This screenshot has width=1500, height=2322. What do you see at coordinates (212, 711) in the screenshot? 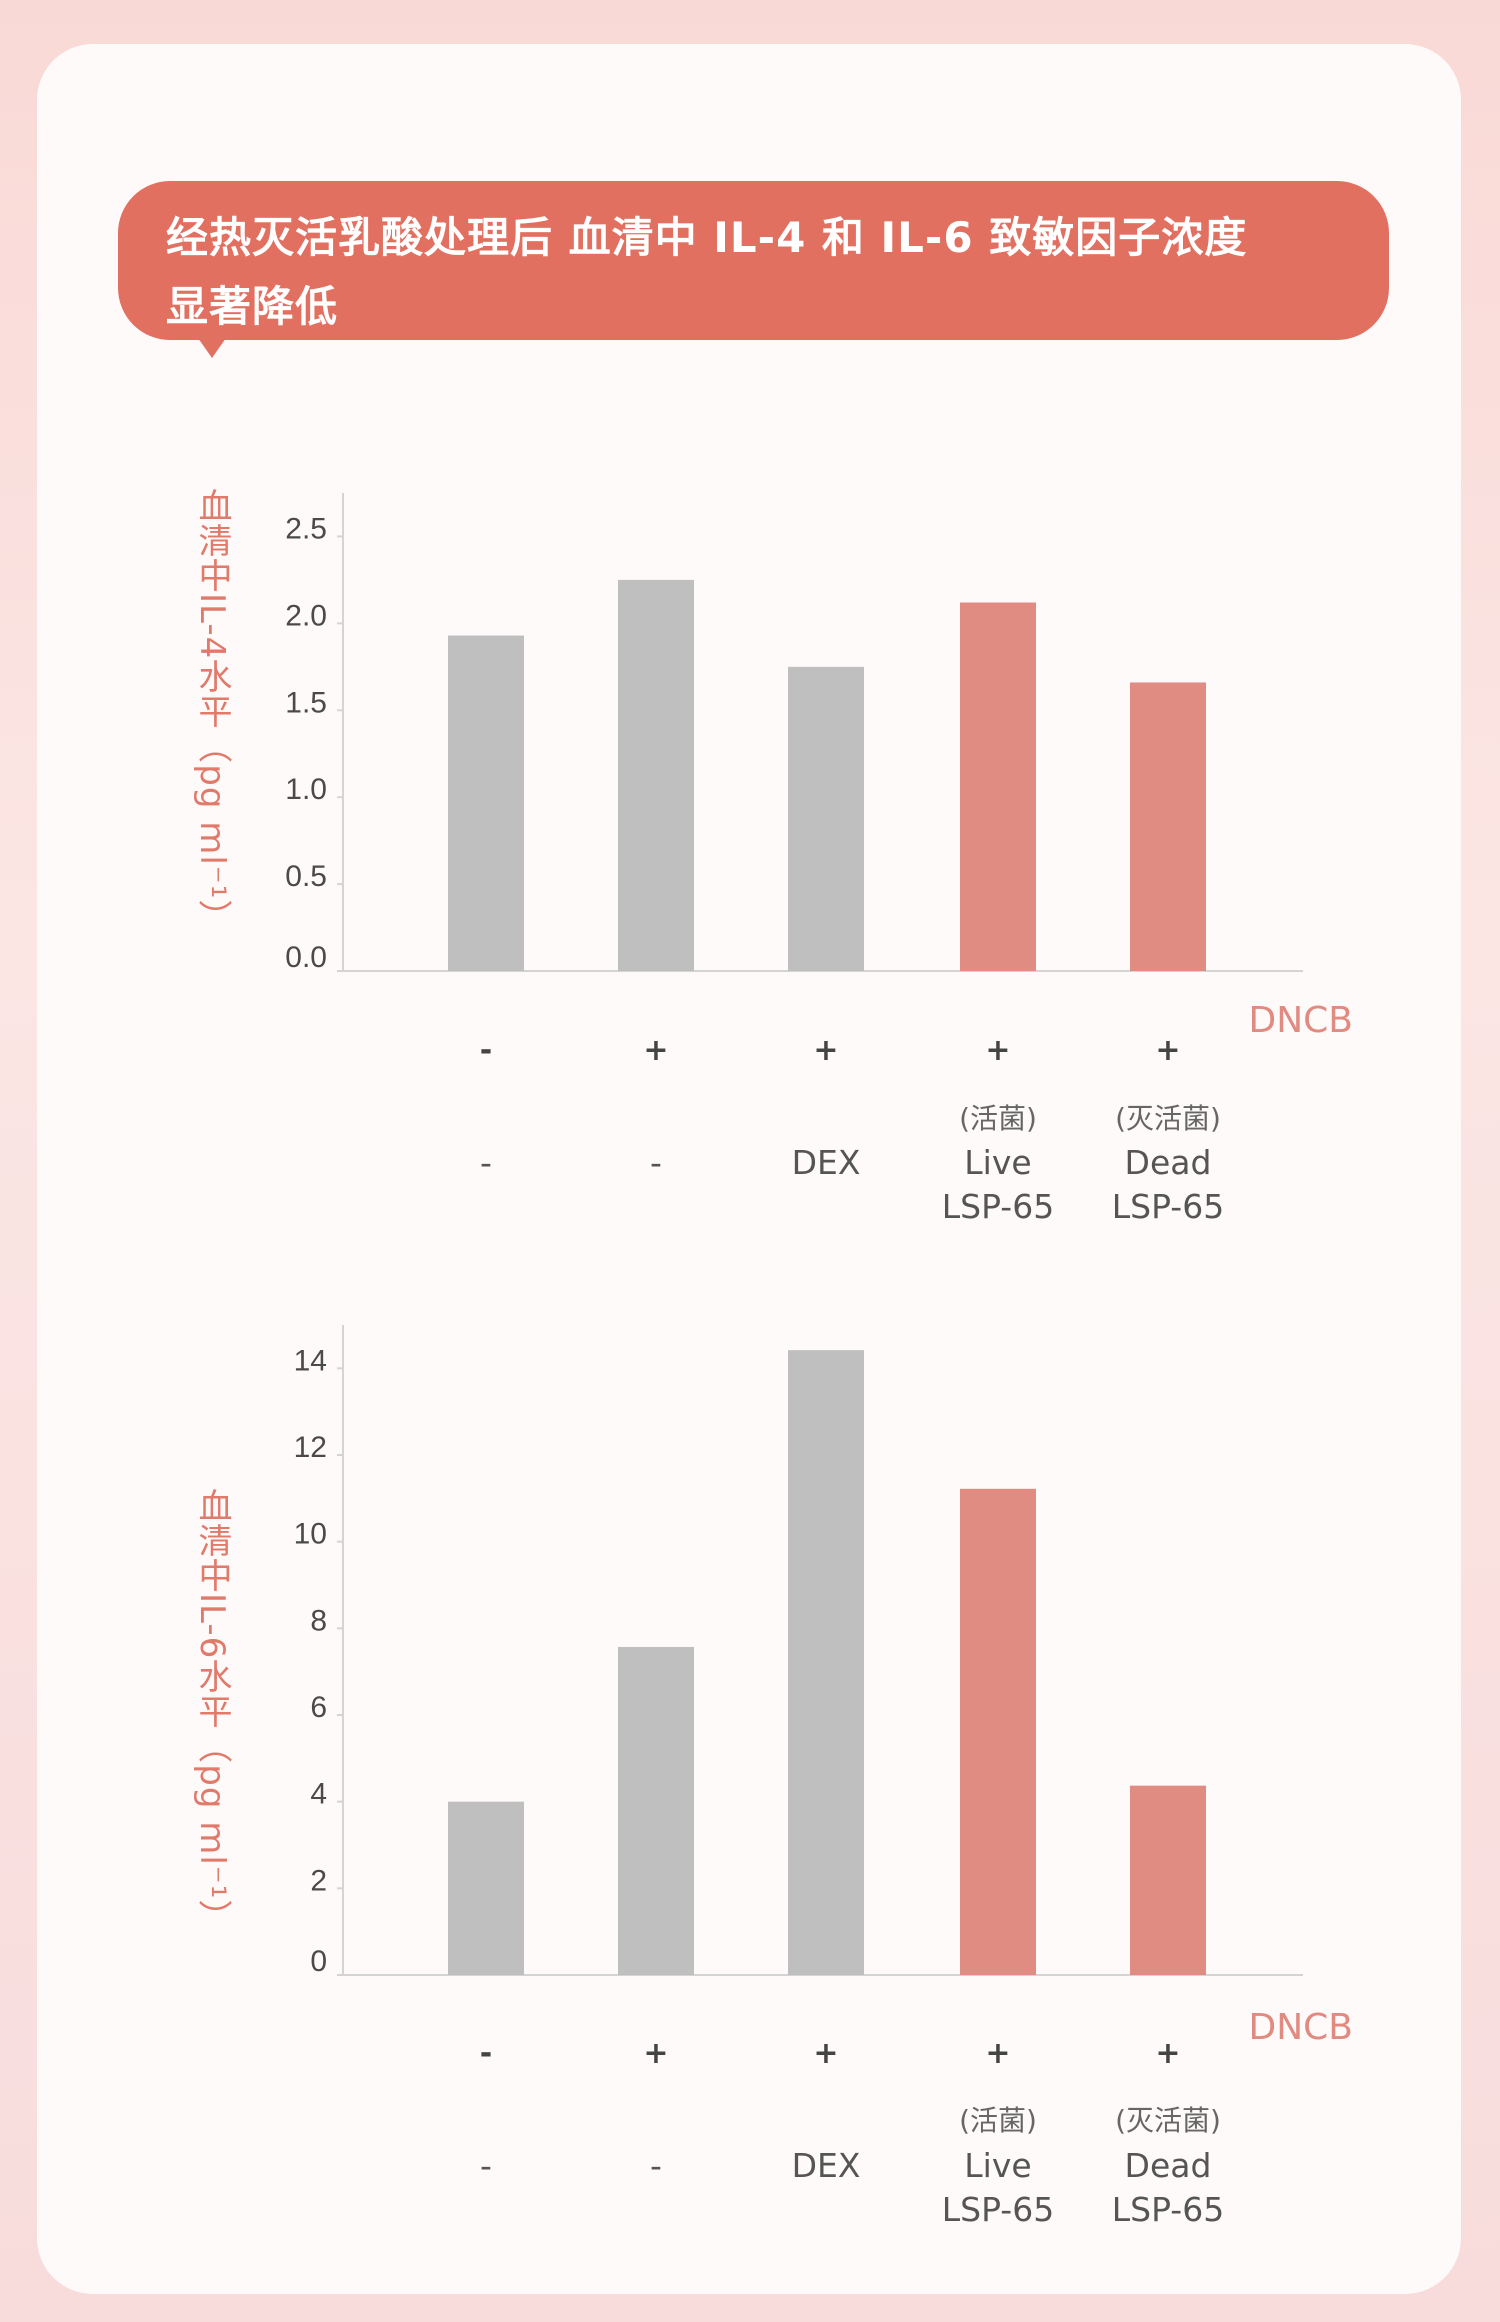
I see `chart1-y-axis-label: 血清中IL-4水平（pg ml⁻¹）` at bounding box center [212, 711].